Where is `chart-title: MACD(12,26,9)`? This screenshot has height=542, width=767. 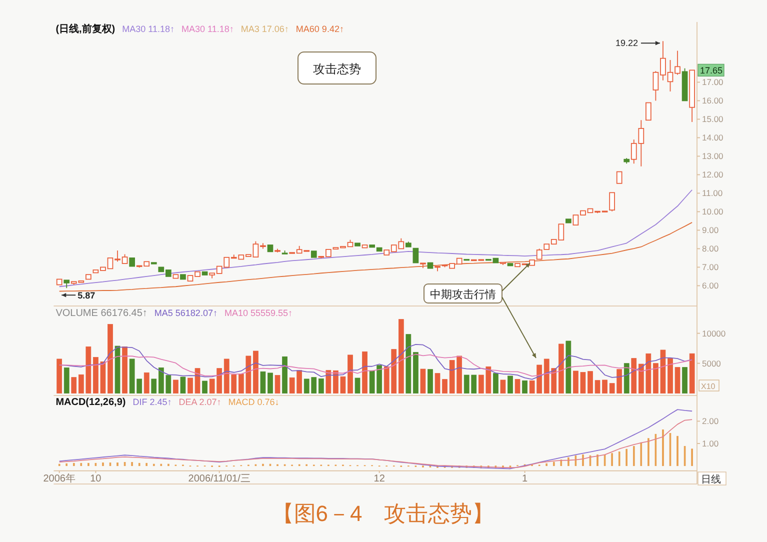
chart-title: MACD(12,26,9) is located at coordinates (91, 402).